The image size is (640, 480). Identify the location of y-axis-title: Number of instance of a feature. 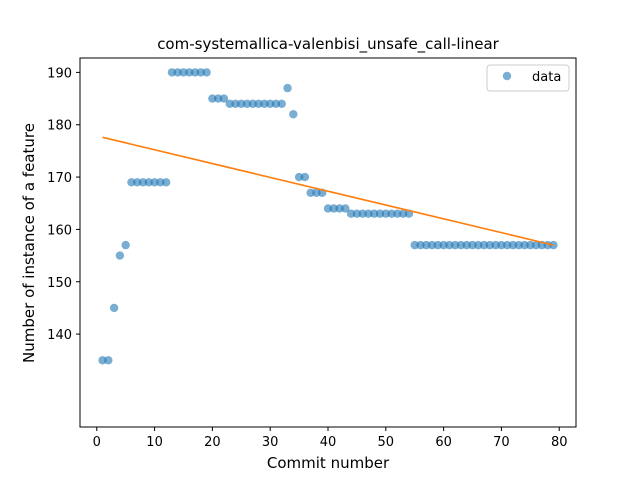
(29, 243).